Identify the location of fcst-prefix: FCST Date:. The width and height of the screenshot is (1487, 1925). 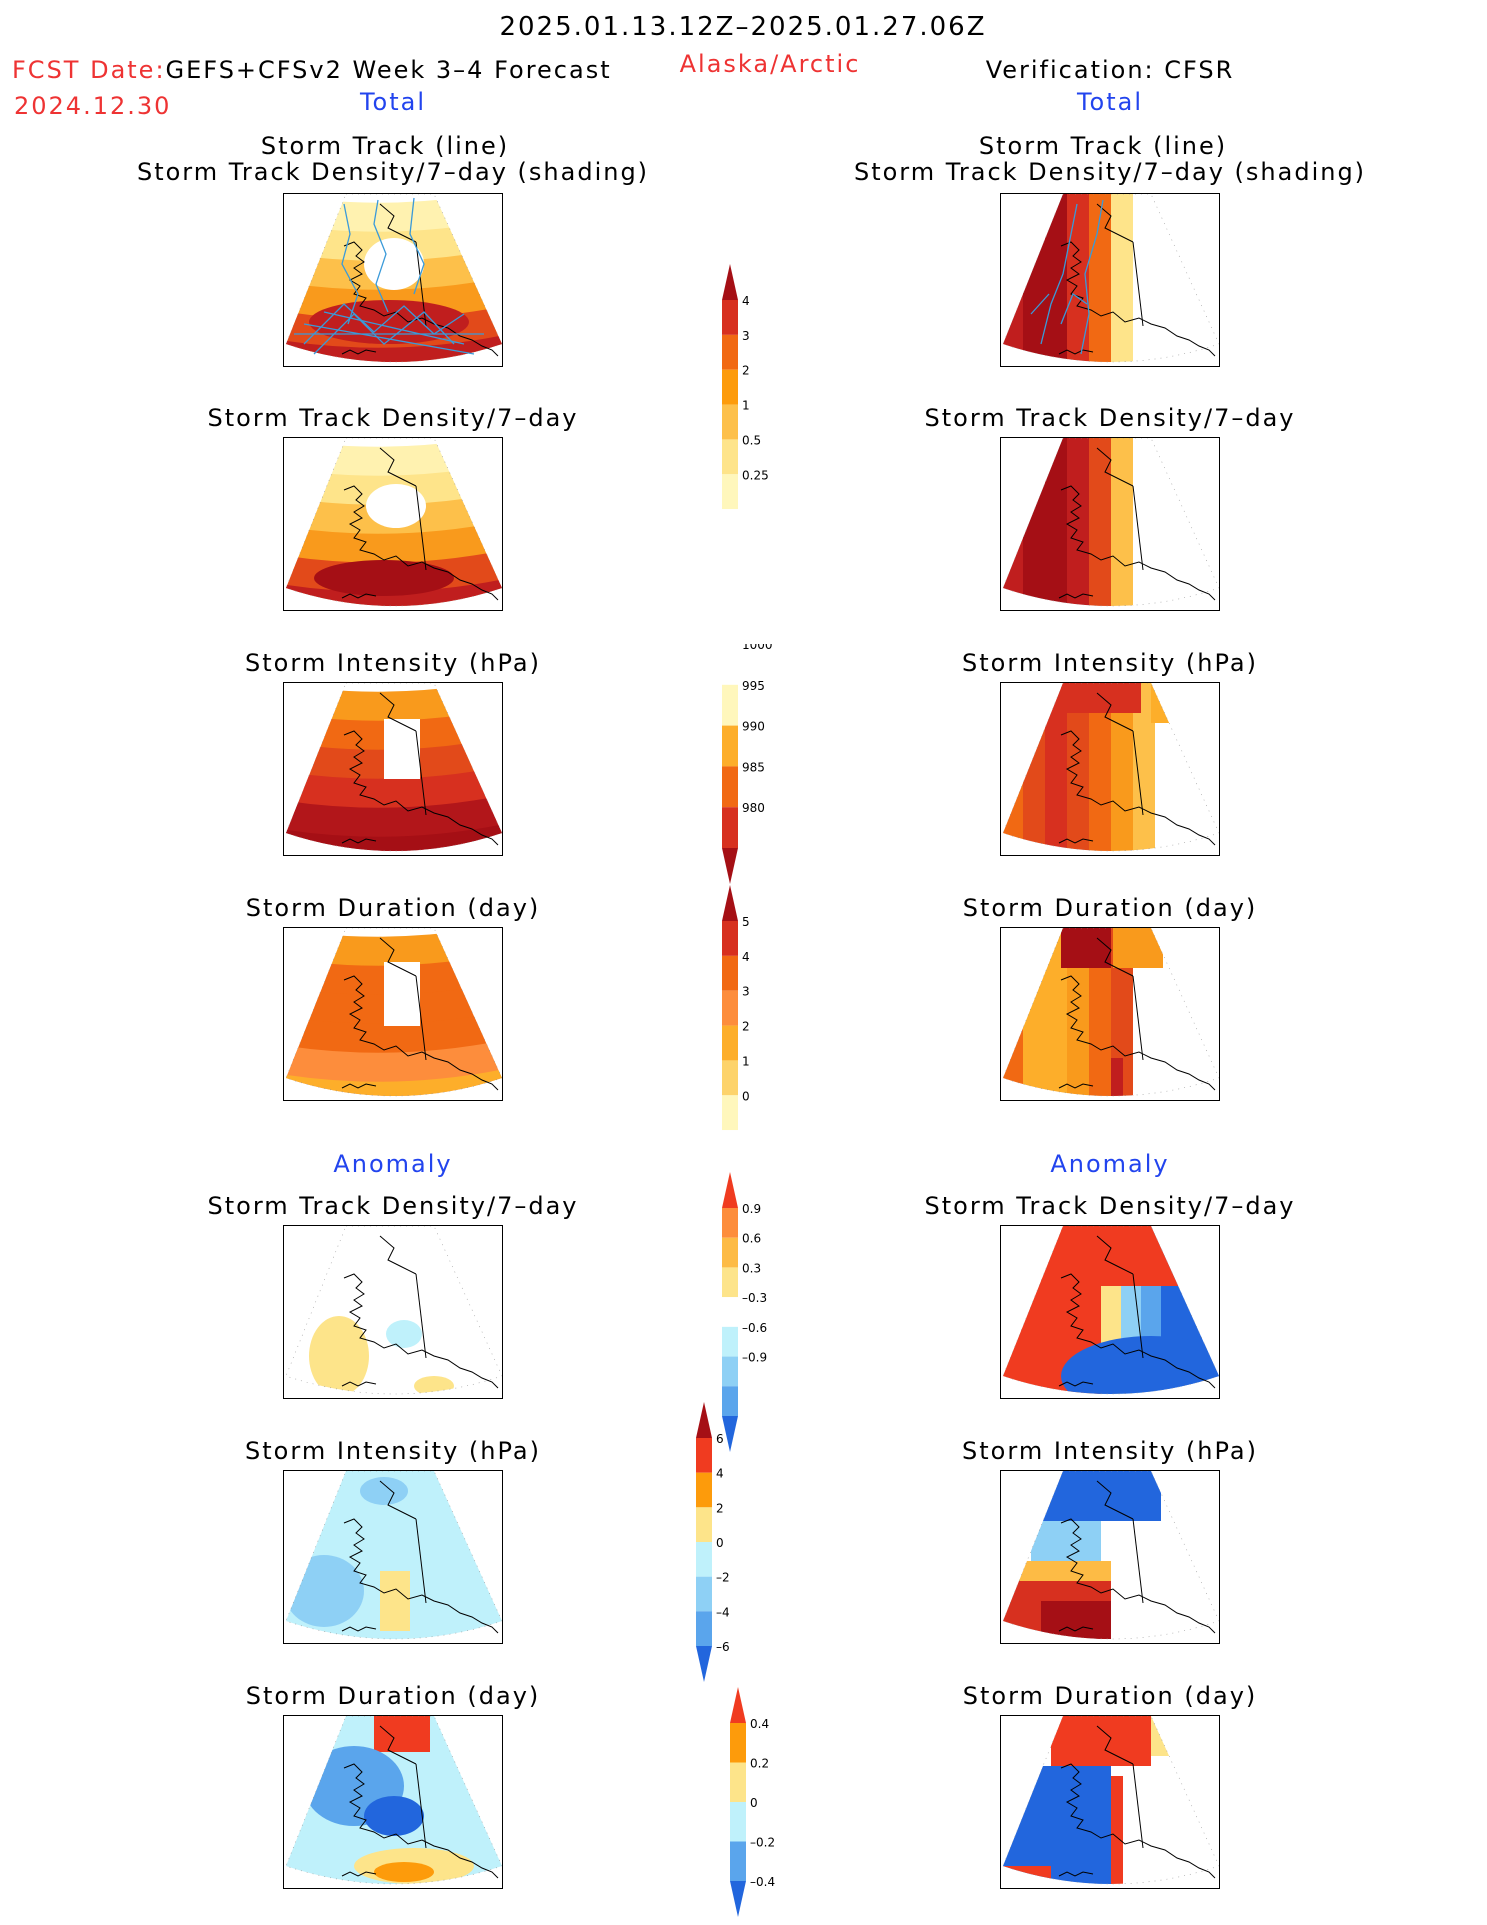
(89, 70).